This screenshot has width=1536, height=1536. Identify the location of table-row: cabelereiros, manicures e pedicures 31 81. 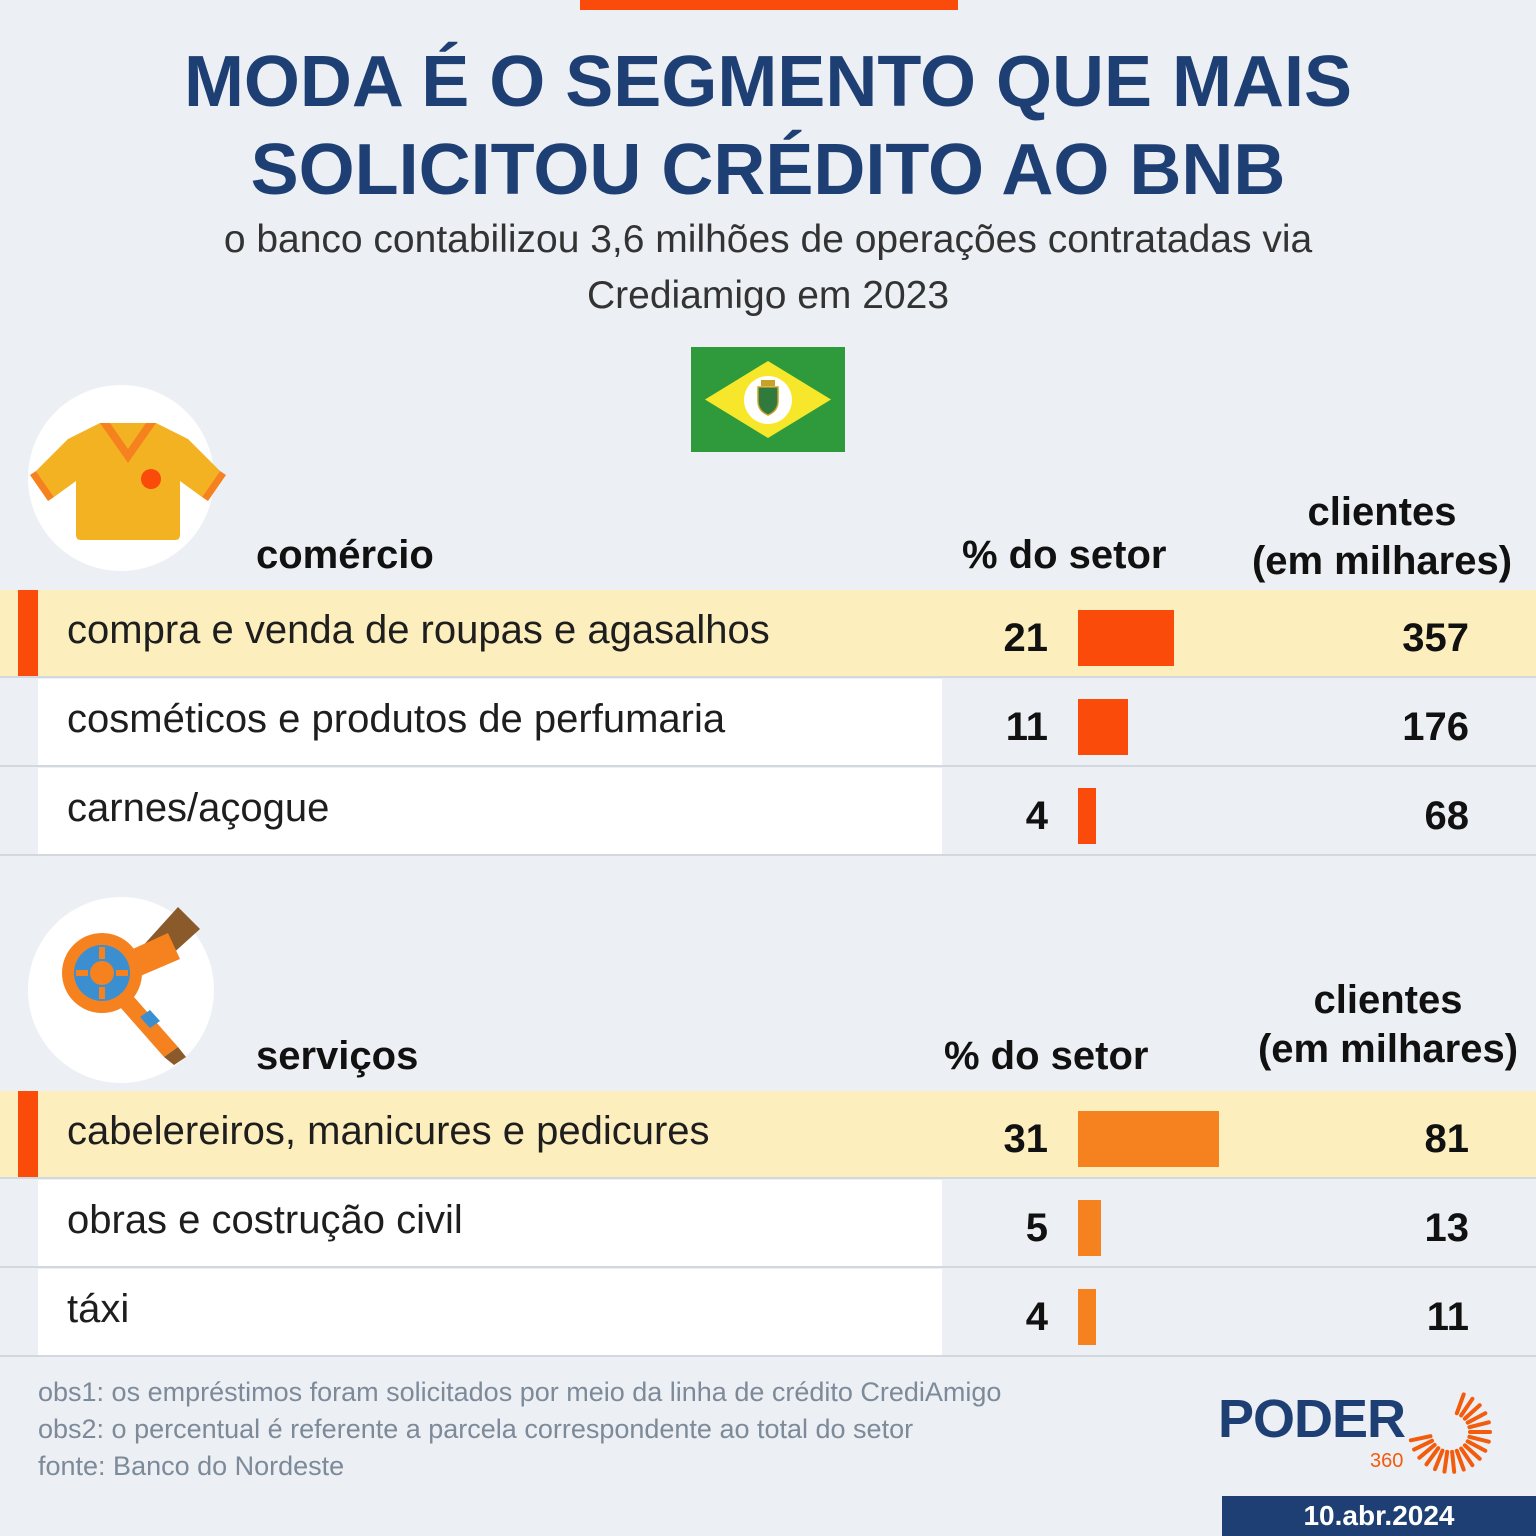
(768, 1135).